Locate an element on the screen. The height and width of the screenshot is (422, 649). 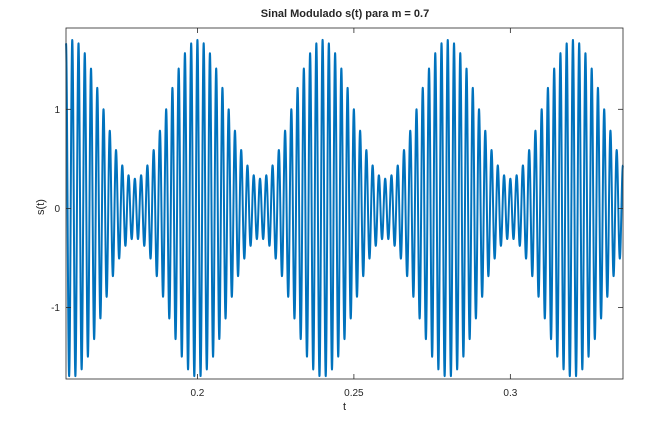
y-tick-label: -1 is located at coordinates (55, 308).